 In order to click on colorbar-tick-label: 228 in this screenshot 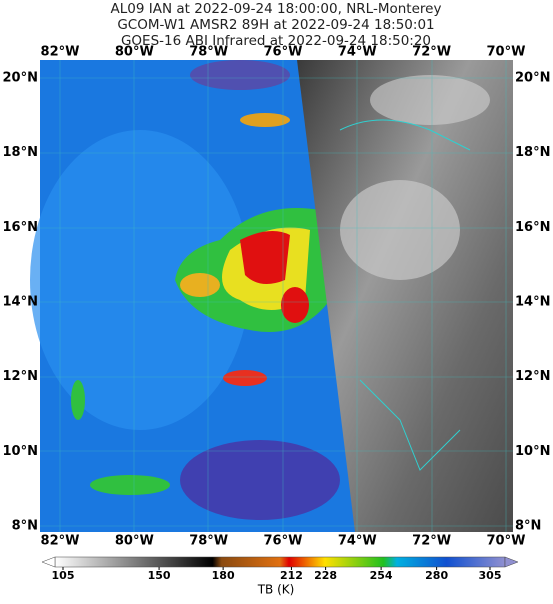, I will do `click(325, 575)`.